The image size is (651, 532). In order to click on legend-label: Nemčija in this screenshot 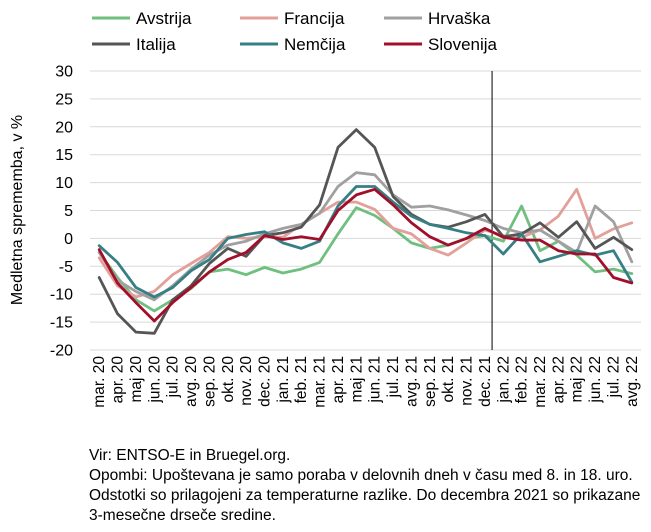, I will do `click(315, 44)`.